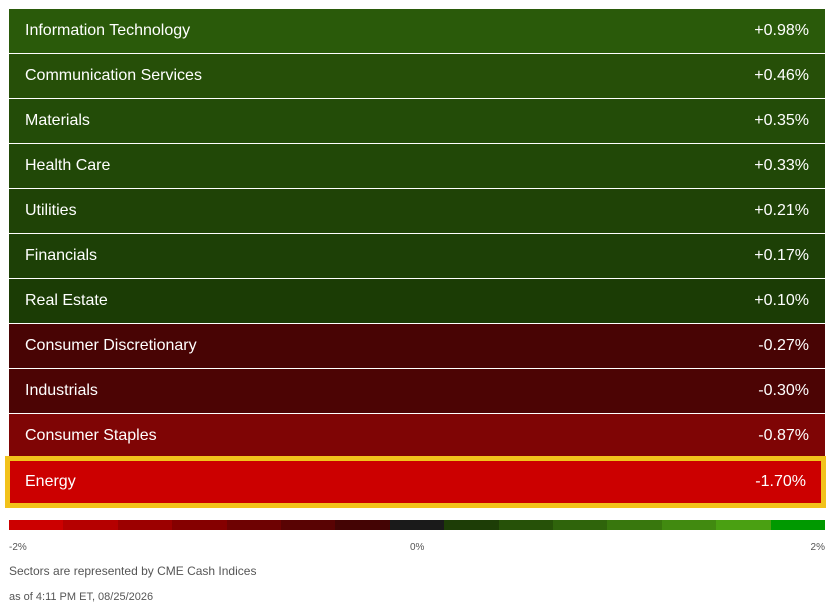  Describe the element at coordinates (57, 120) in the screenshot. I see `sector-name: Materials` at that location.